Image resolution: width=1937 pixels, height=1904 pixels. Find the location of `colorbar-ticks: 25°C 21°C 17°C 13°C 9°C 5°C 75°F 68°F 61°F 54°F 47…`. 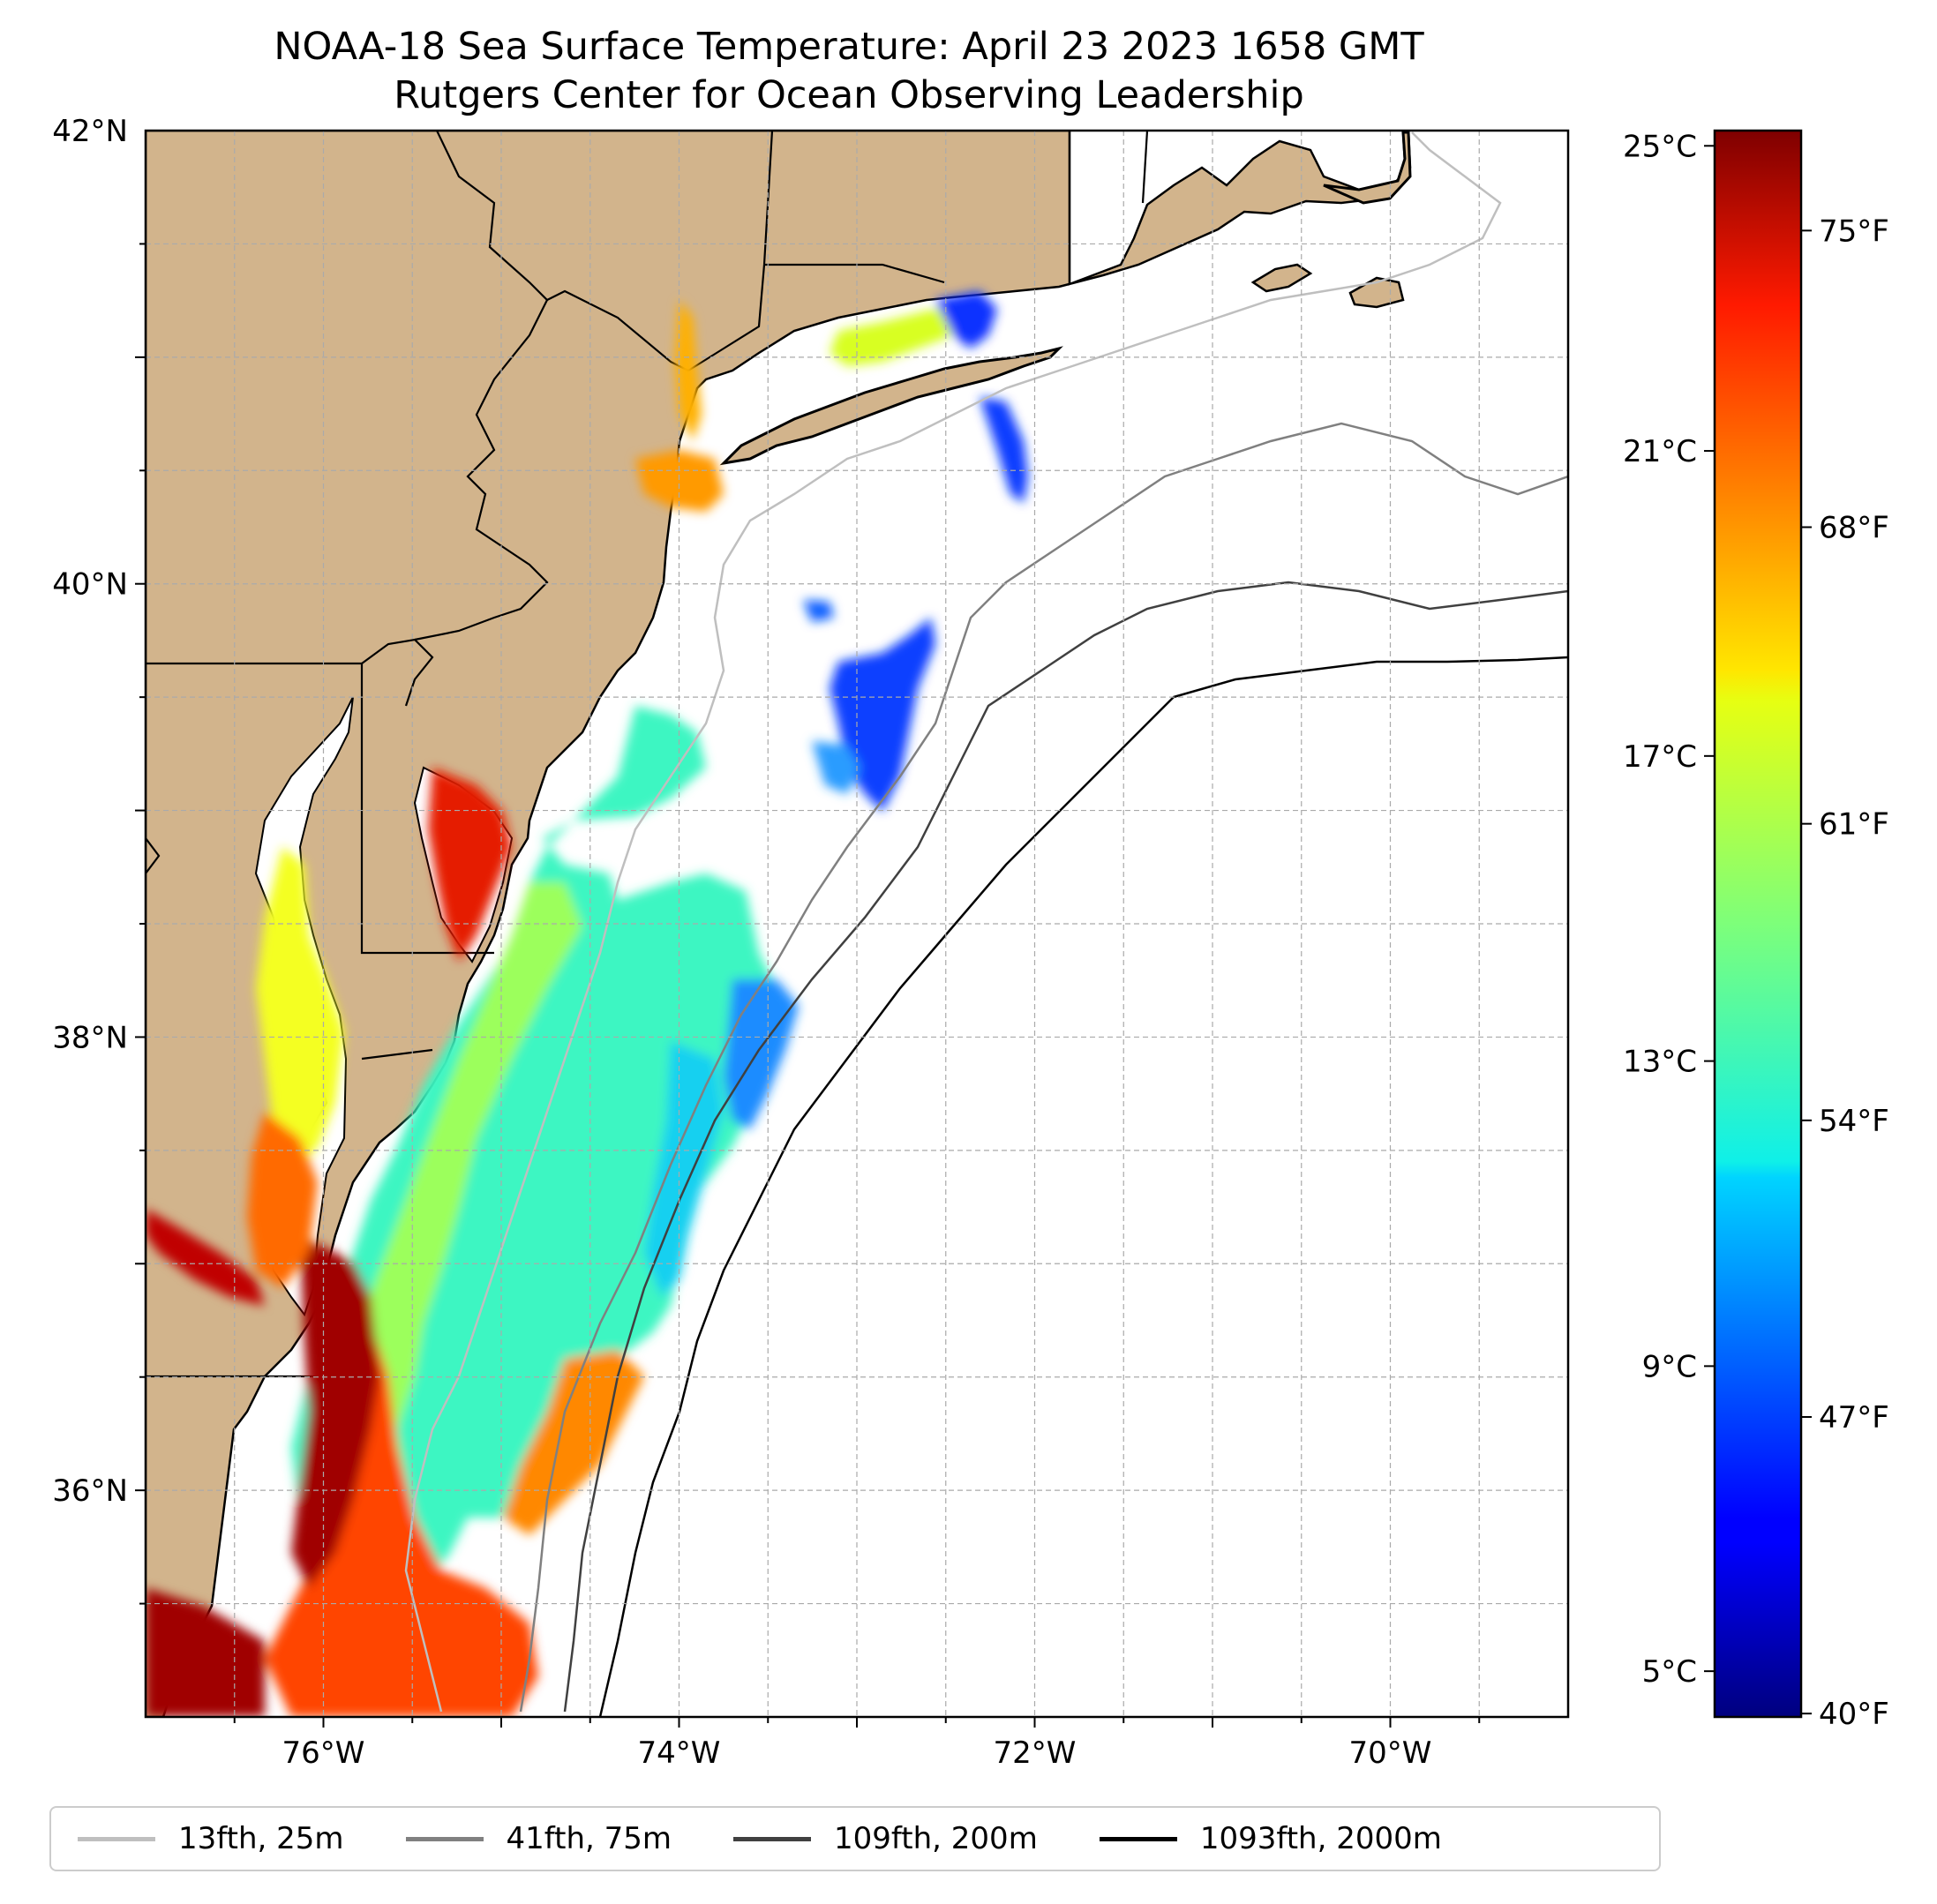

colorbar-ticks: 25°C 21°C 17°C 13°C 9°C 5°C 75°F 68°F 61°F 54°F 47… is located at coordinates (1756, 930).